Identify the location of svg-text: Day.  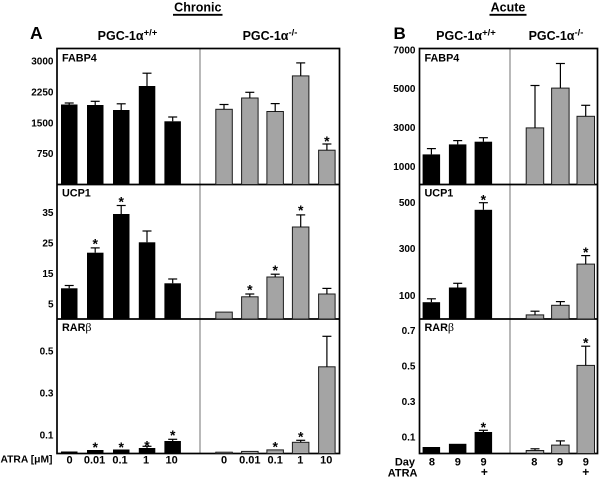
(405, 462).